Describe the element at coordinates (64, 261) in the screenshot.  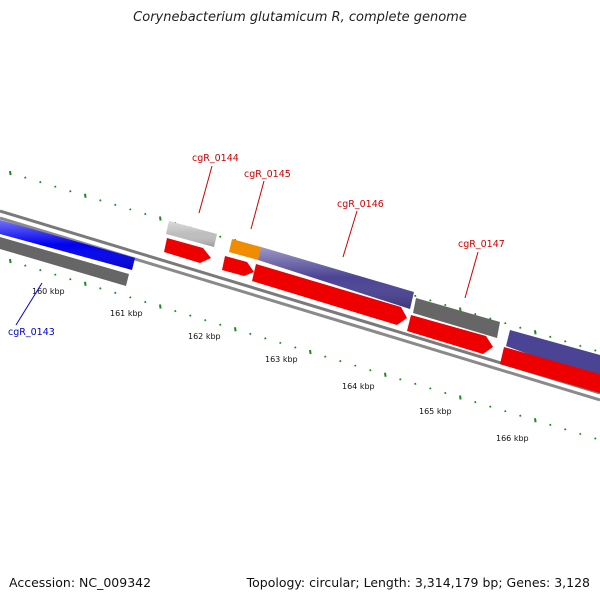
I see `gene-cgR-0143-gray` at that location.